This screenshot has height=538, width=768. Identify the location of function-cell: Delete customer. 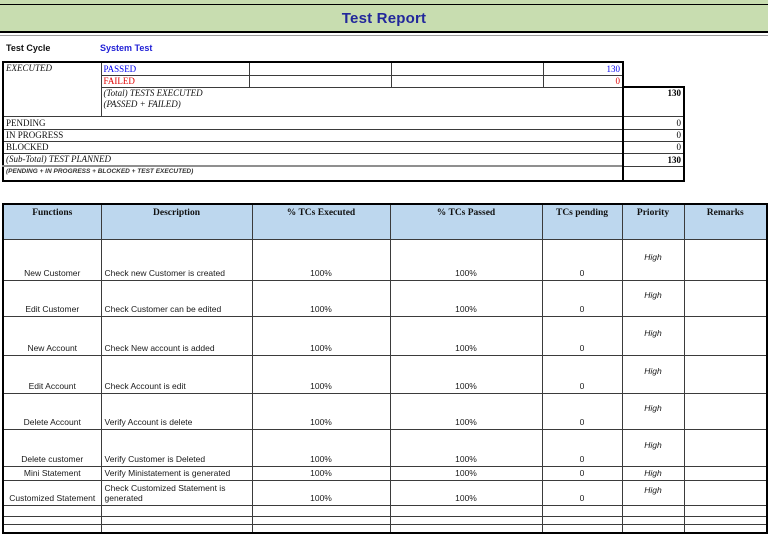
(52, 447).